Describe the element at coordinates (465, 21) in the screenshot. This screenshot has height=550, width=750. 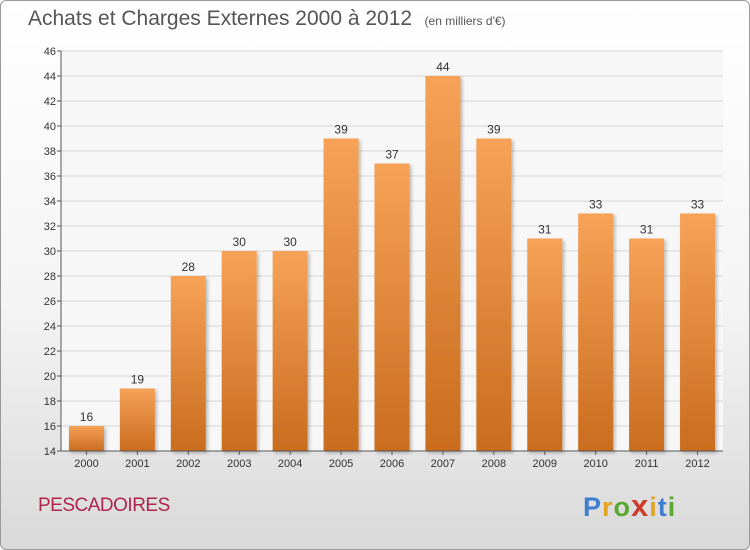
I see `chart-subtitle: (en milliers d'€)` at that location.